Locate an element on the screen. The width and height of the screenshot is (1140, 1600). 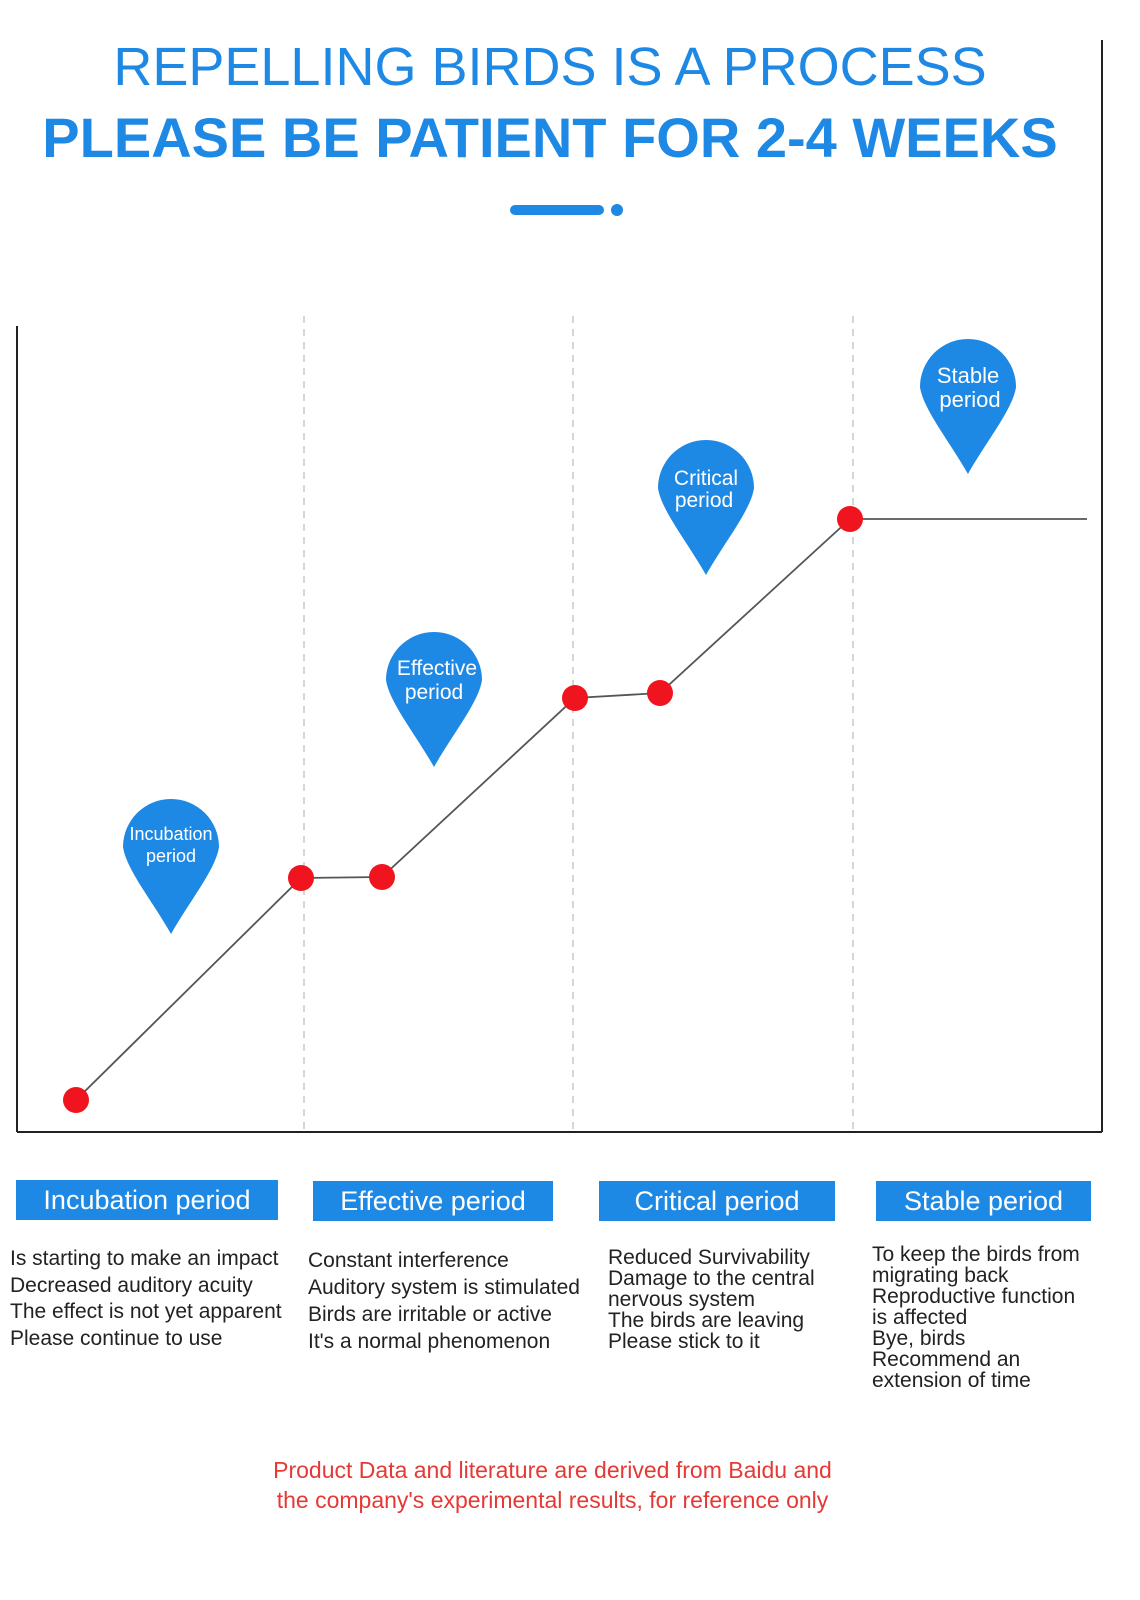
marker-label: Stable is located at coordinates (968, 375).